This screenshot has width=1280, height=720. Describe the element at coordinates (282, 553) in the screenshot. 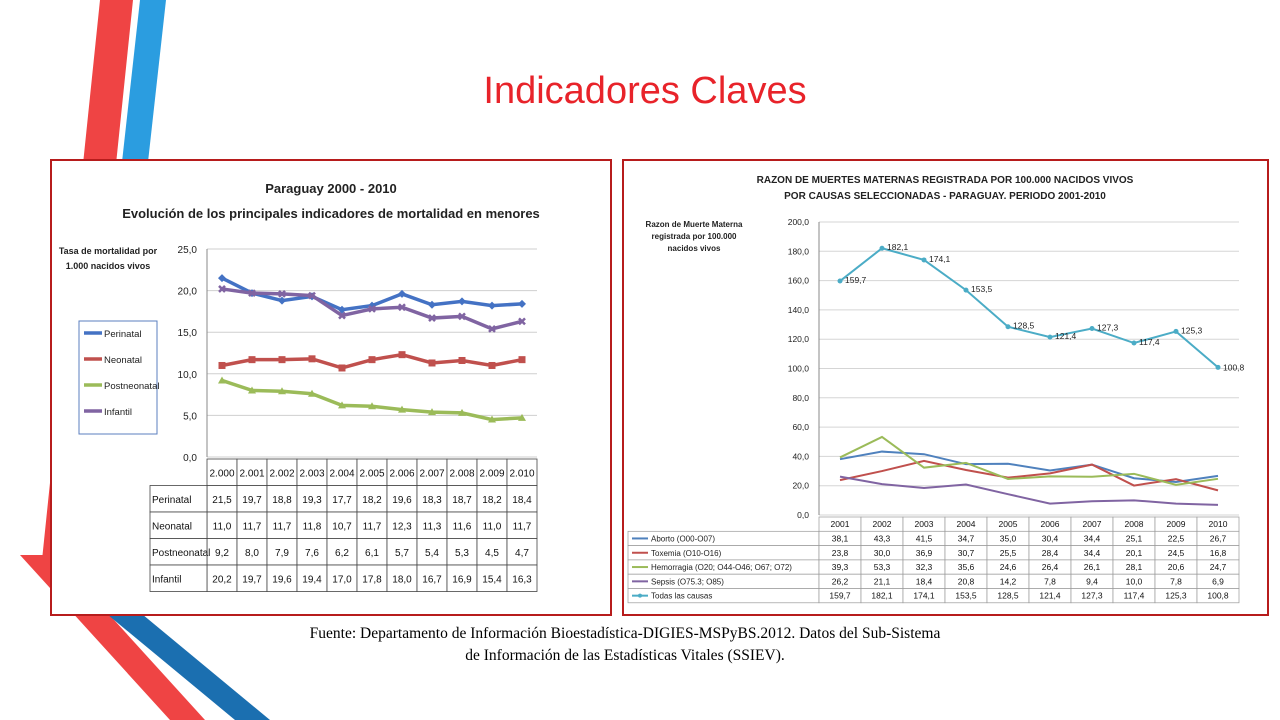

I see `table-value: 7,9` at that location.